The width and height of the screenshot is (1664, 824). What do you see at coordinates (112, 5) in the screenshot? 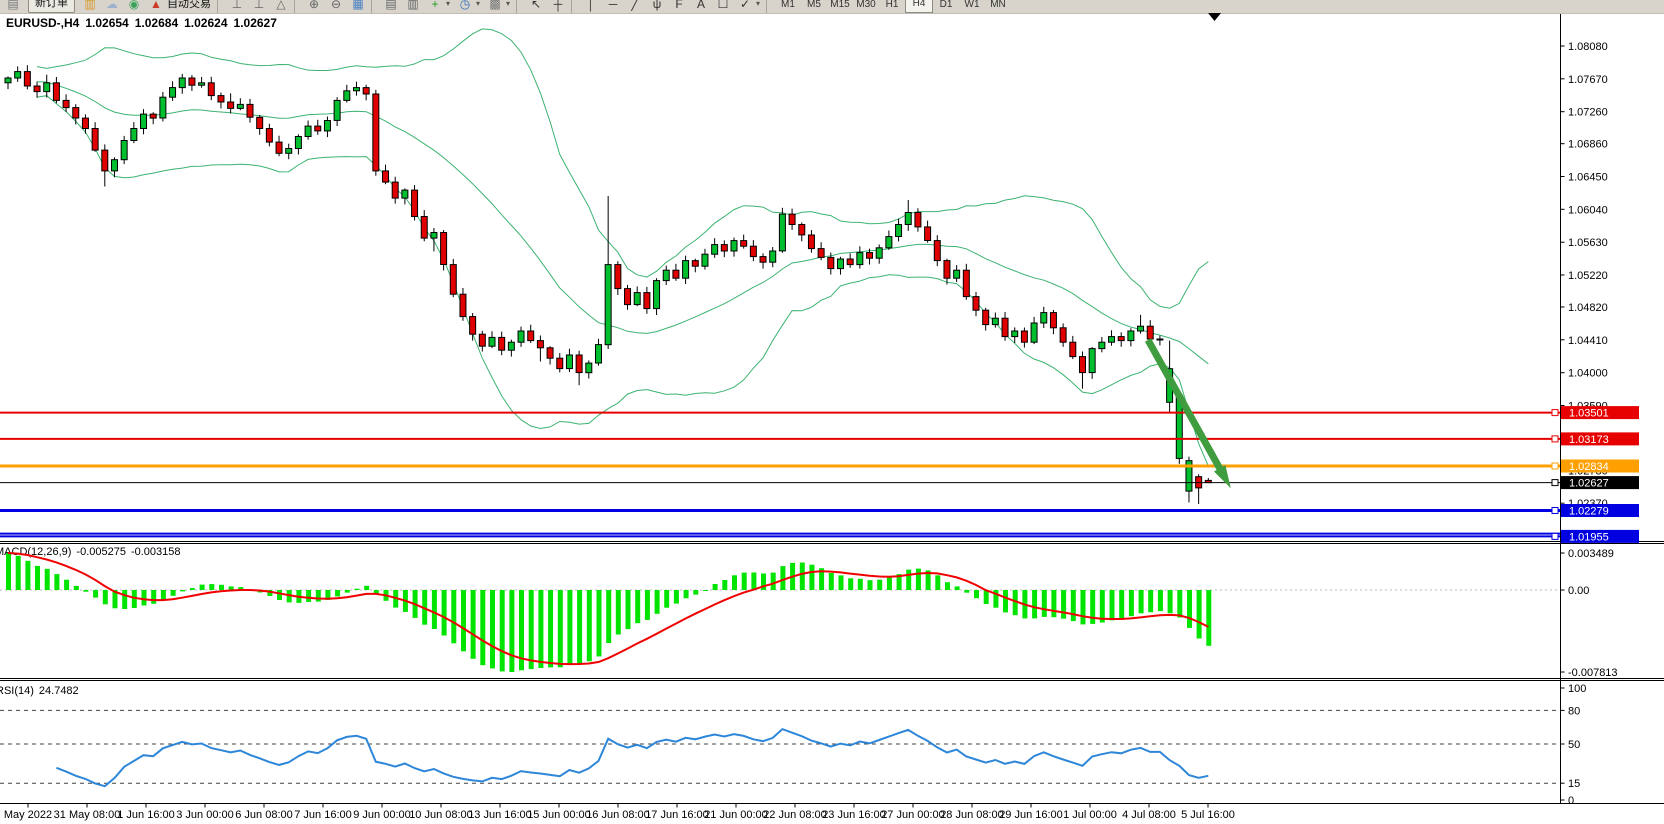
I see `profile-icon: ☁` at bounding box center [112, 5].